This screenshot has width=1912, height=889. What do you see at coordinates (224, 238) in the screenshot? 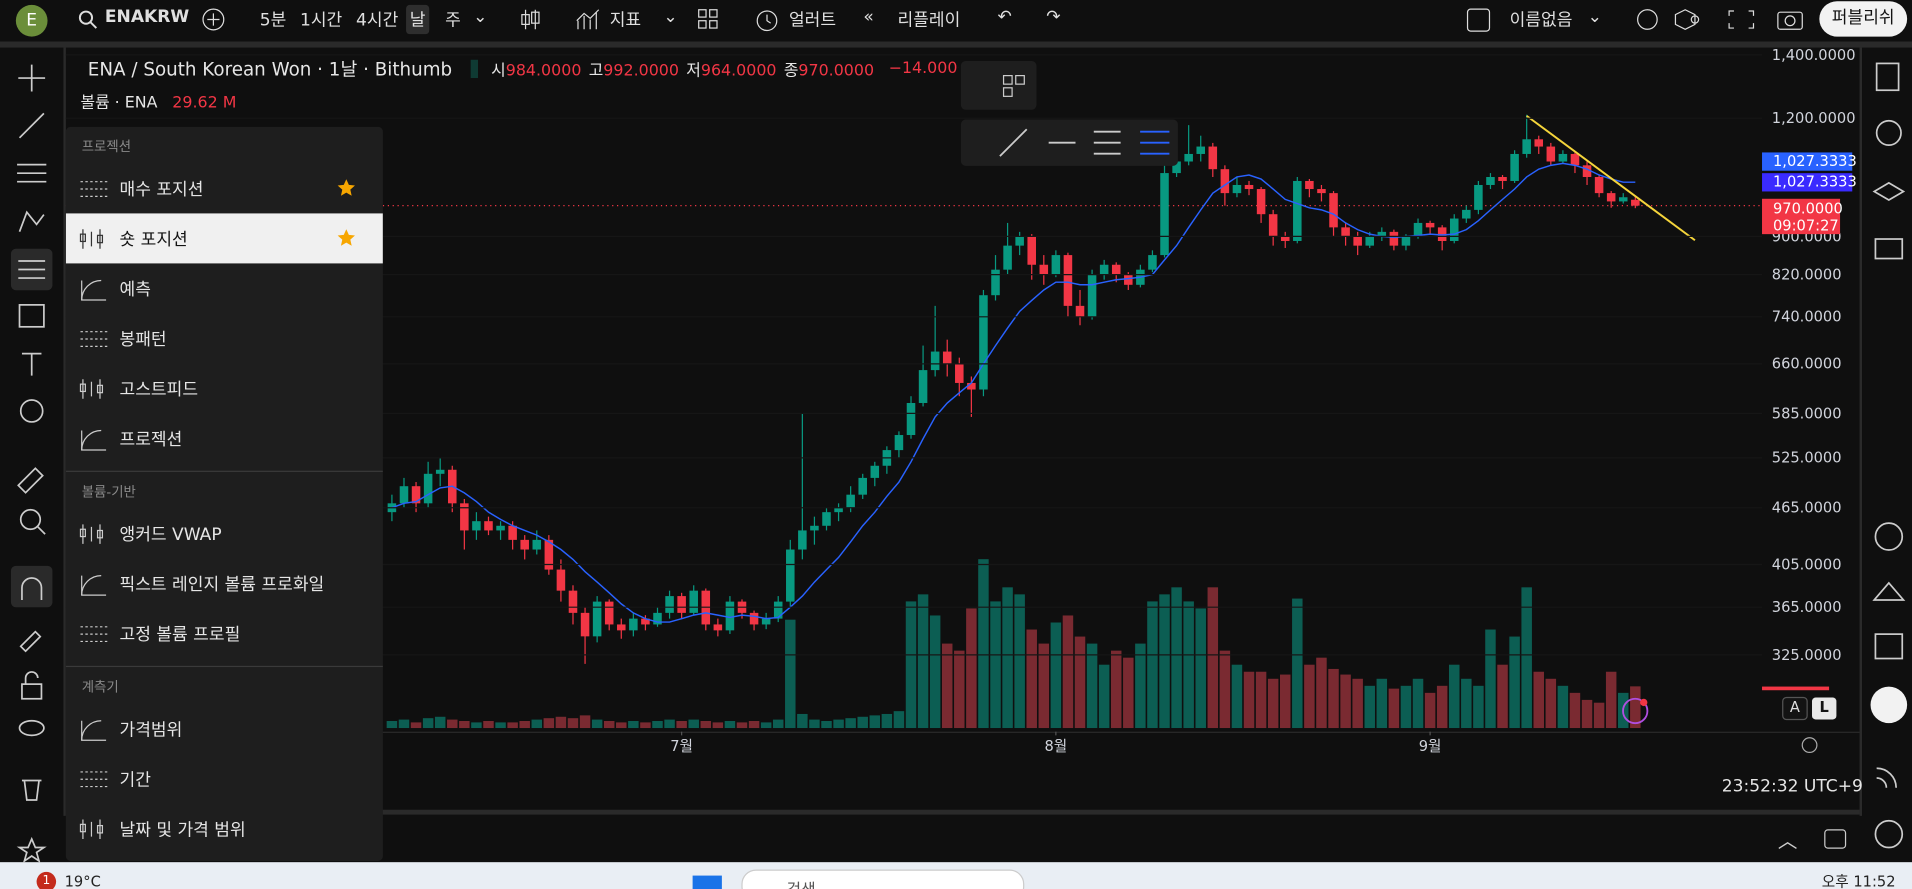
I see `menu-item: 숏 포지션` at bounding box center [224, 238].